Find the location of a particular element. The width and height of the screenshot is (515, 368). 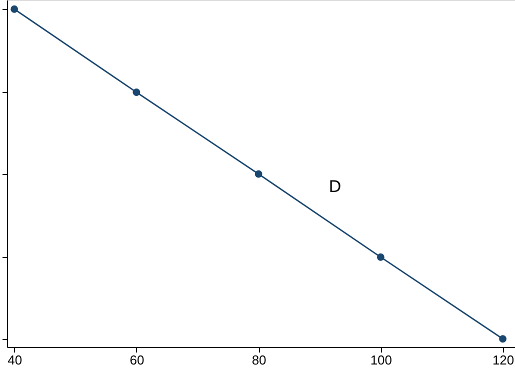

annotation: D is located at coordinates (335, 186).